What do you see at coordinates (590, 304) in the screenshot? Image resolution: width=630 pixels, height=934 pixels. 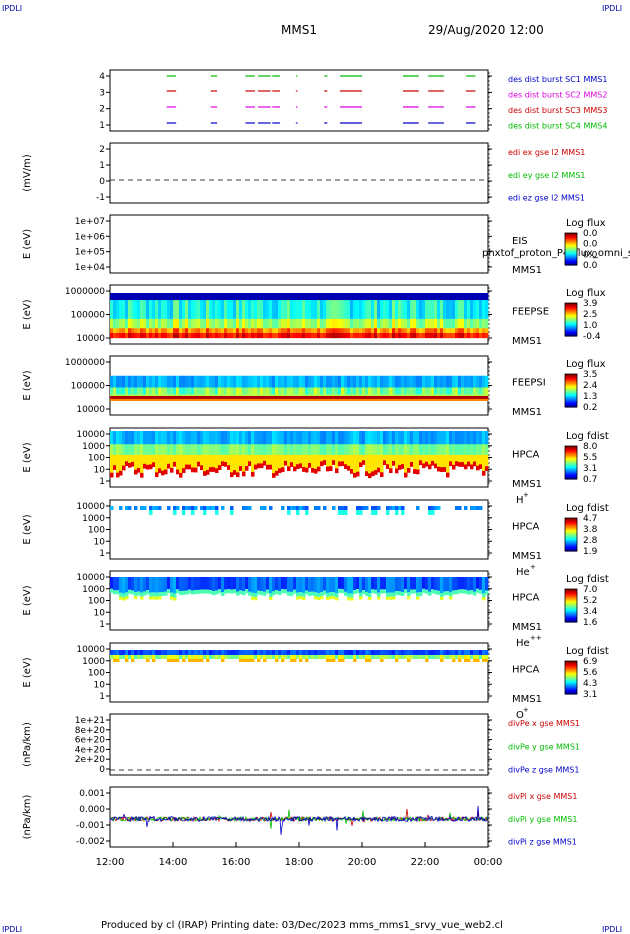 I see `colorbar-tick-label: 3.9` at bounding box center [590, 304].